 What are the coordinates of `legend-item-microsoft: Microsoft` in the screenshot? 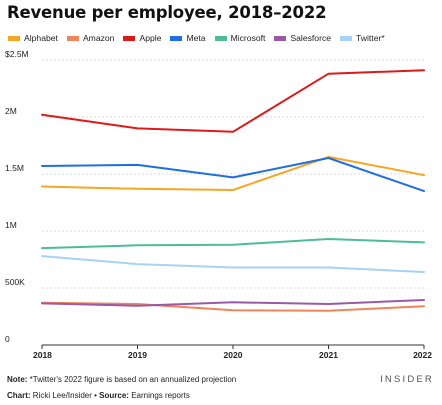 It's located at (240, 38).